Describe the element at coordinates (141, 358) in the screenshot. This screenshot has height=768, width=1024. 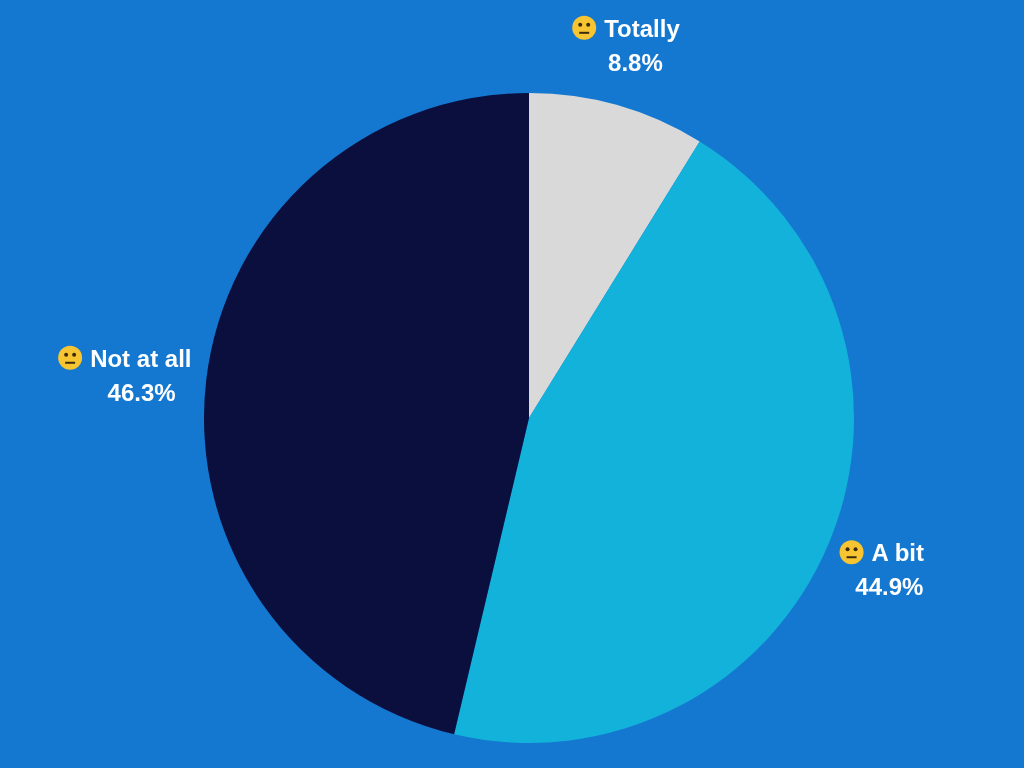
I see `slice-label: Not at all` at that location.